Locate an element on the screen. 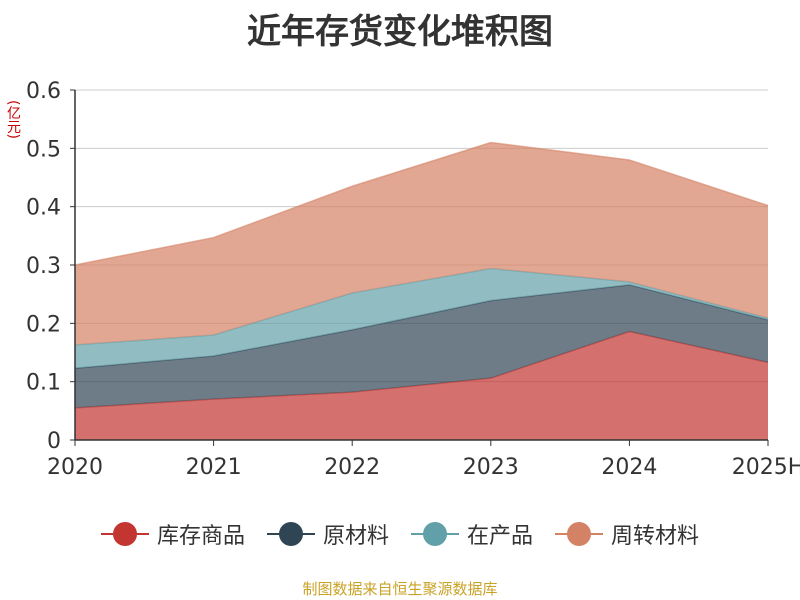 This screenshot has width=800, height=600. legend-item-3: 周转材料 is located at coordinates (627, 534).